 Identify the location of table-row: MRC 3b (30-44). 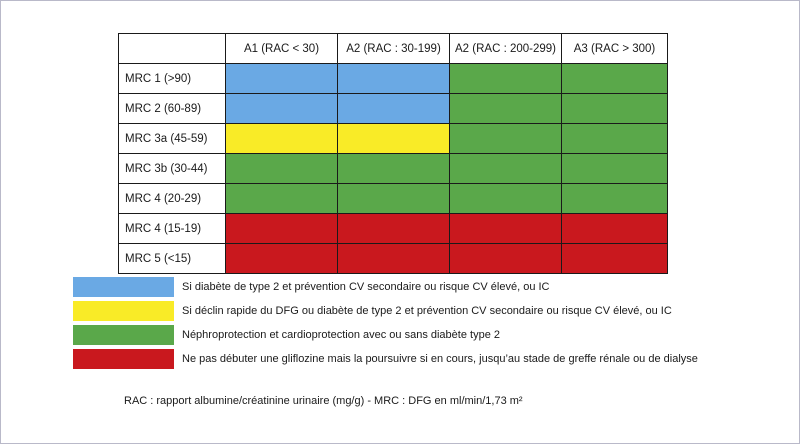
(393, 168).